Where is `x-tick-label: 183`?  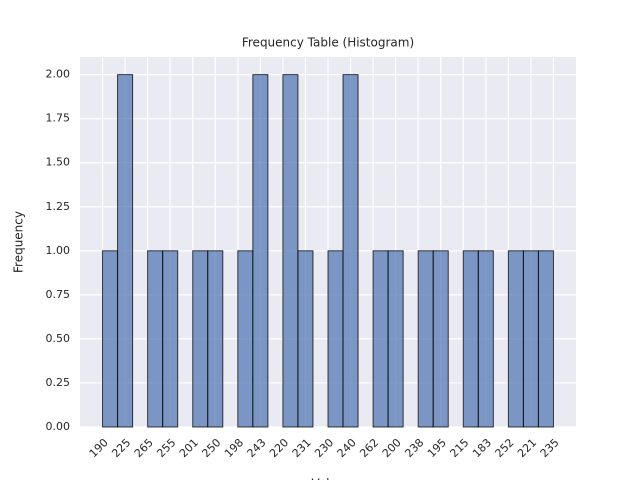 x-tick-label: 183 is located at coordinates (482, 448).